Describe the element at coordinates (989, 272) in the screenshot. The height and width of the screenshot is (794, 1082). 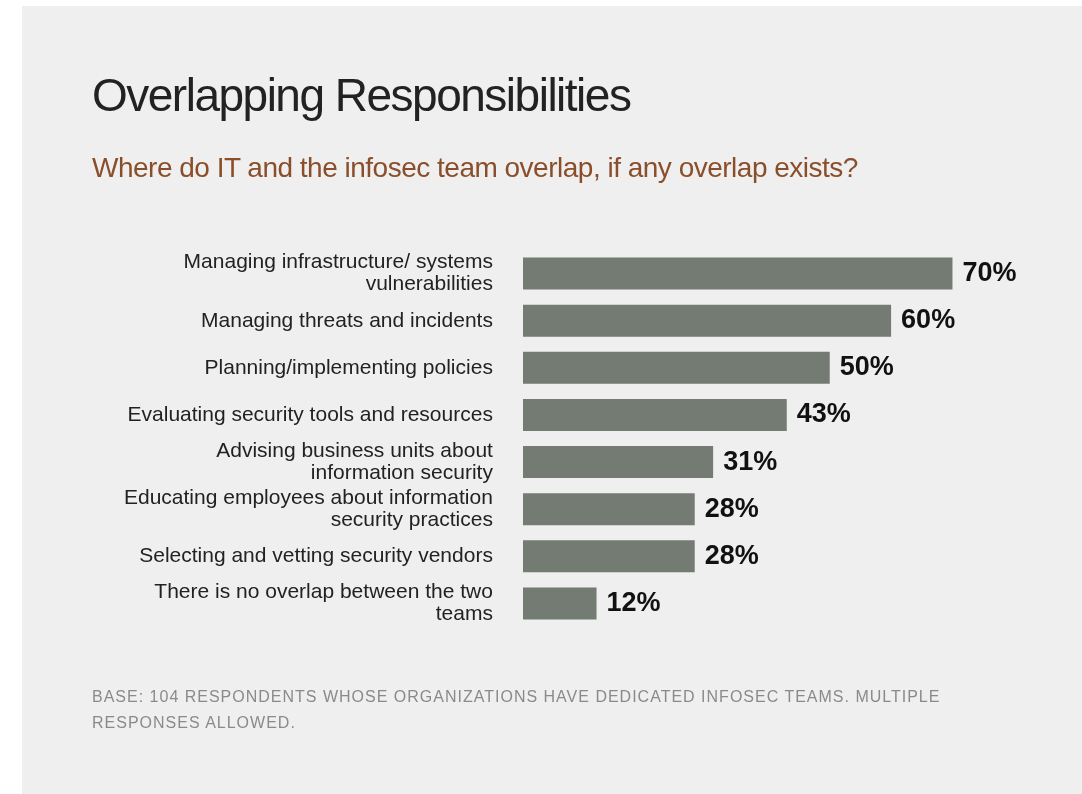
I see `data-label: 70%` at that location.